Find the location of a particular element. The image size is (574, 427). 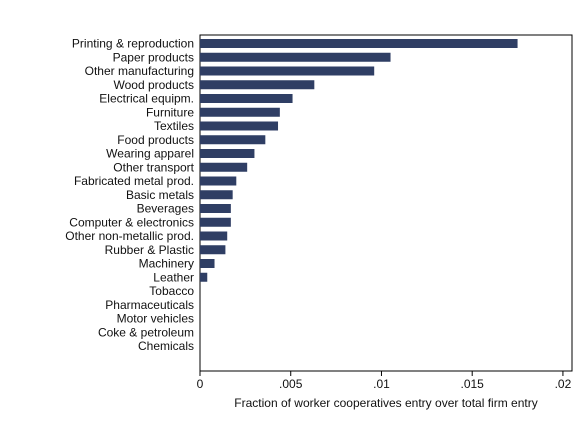

category-label: Motor vehicles is located at coordinates (155, 319).